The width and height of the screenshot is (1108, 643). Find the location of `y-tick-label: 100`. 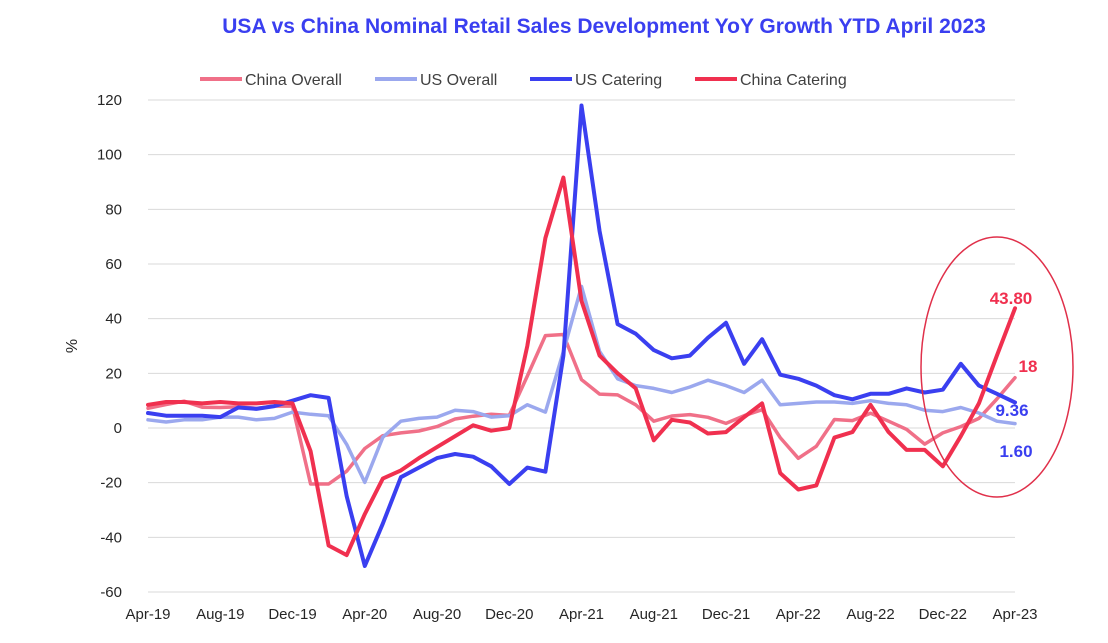

y-tick-label: 100 is located at coordinates (109, 155).